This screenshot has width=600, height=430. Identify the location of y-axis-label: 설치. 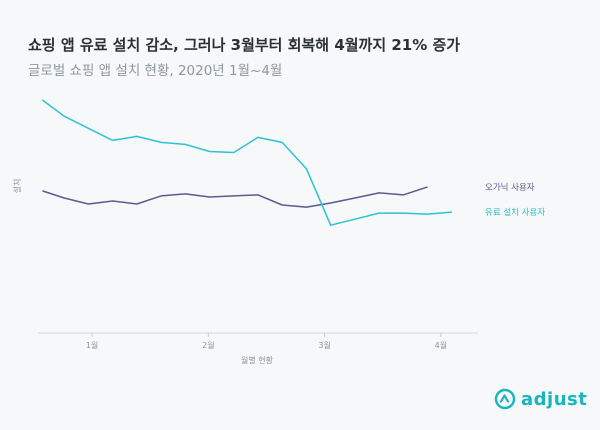
(17, 186).